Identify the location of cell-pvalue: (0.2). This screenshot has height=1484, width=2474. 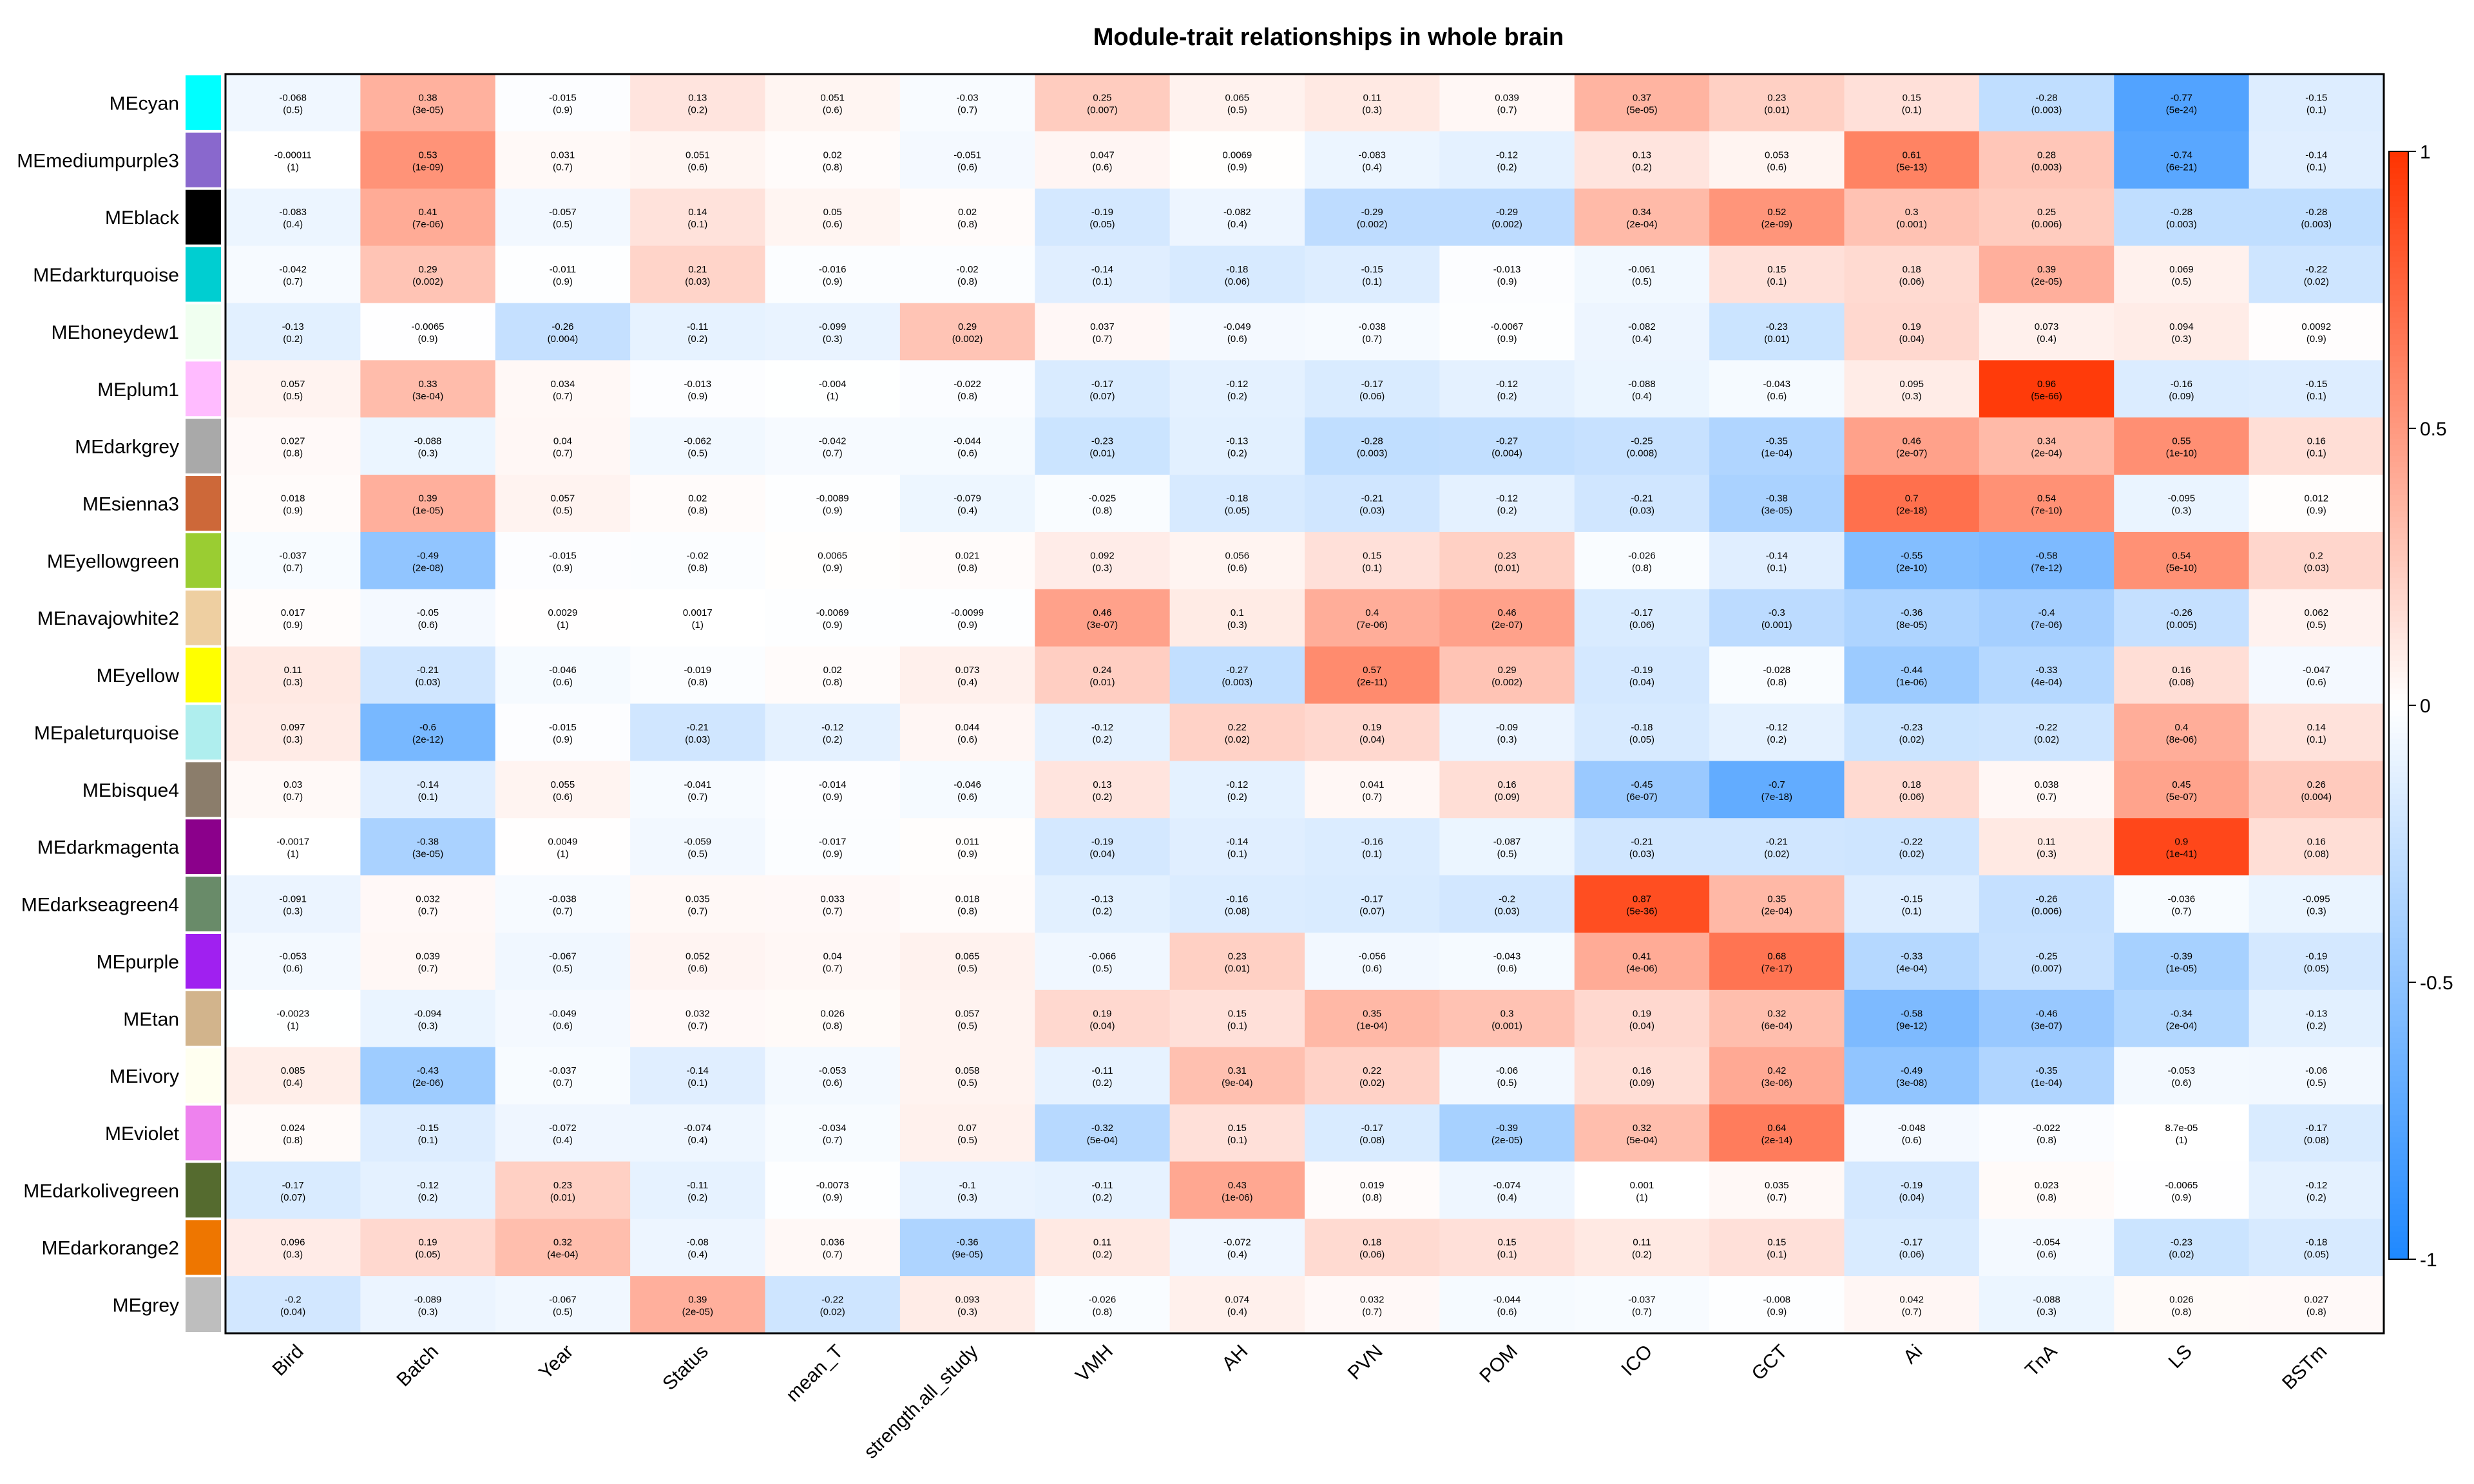
(1642, 1255).